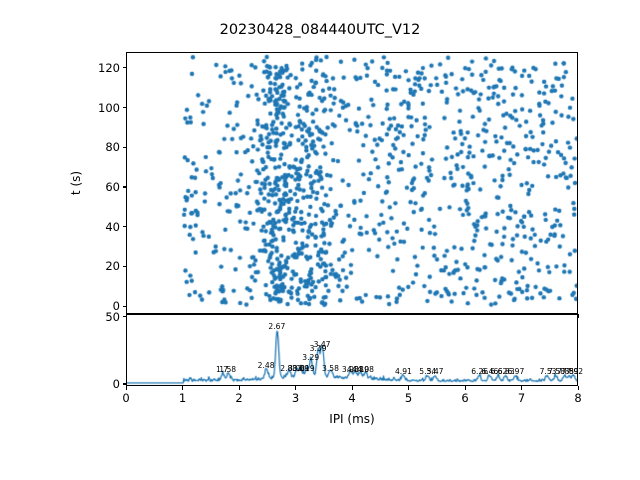 The width and height of the screenshot is (640, 480). I want to click on peak-label: 3.03, so click(297, 368).